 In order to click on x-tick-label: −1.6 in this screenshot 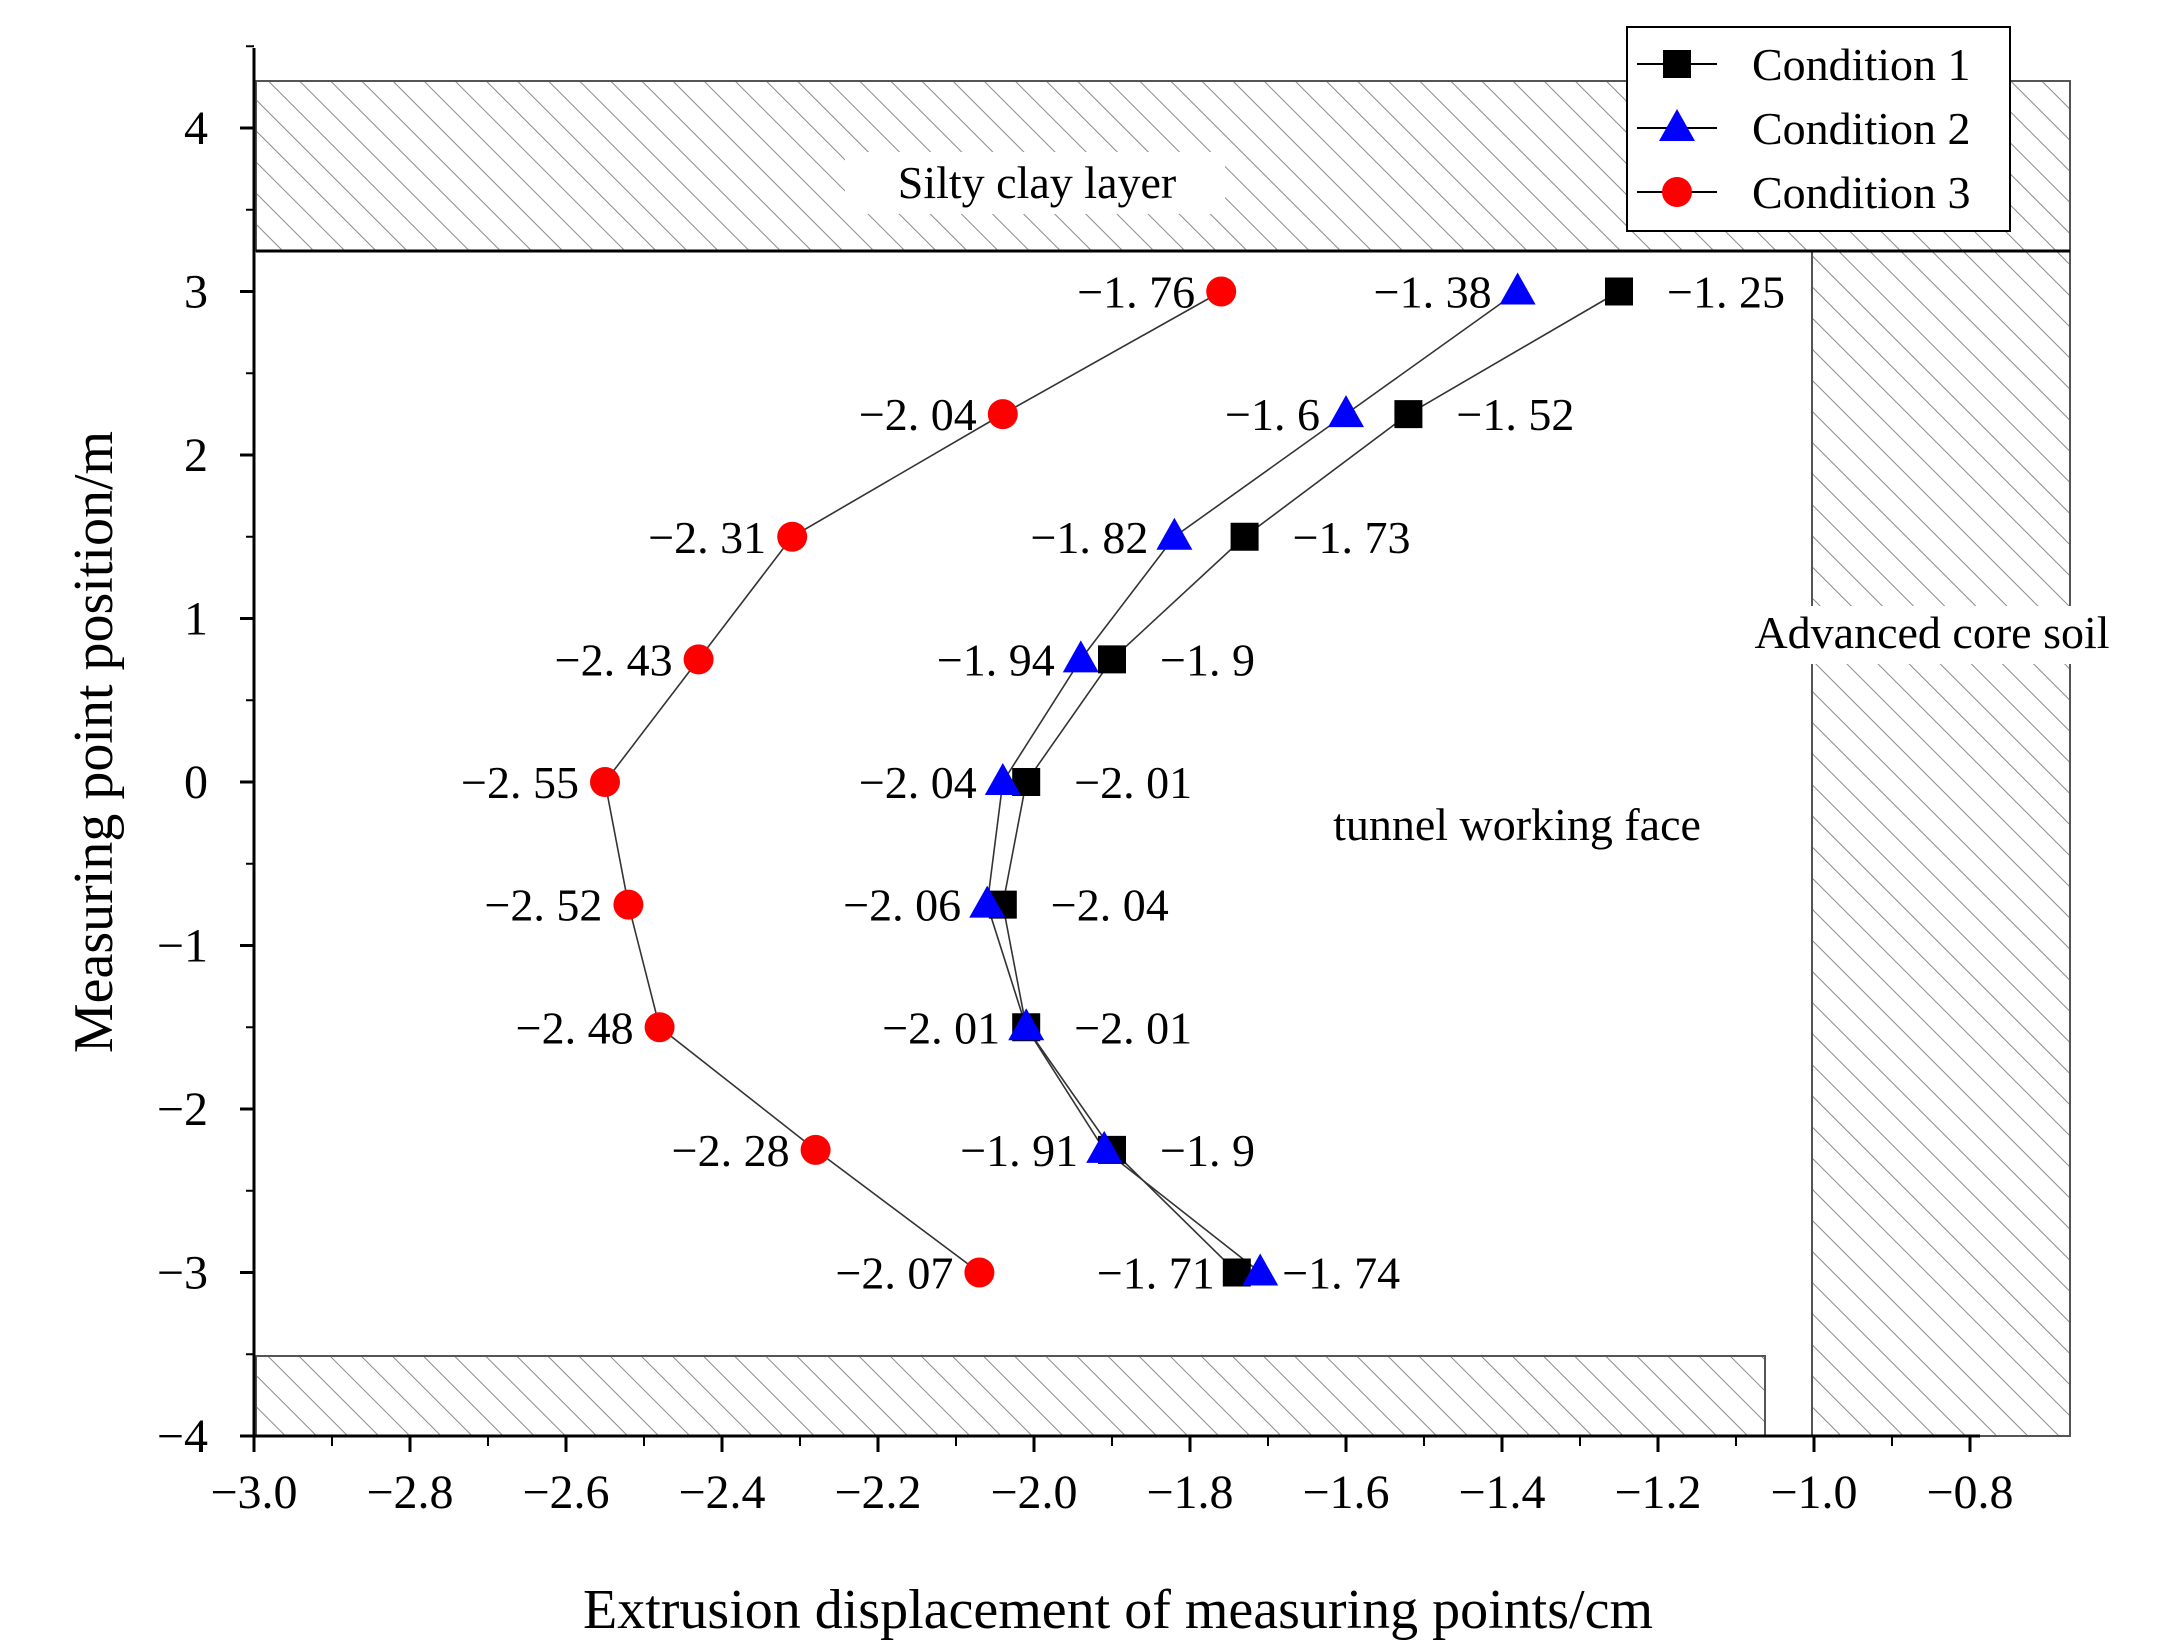, I will do `click(1345, 1492)`.